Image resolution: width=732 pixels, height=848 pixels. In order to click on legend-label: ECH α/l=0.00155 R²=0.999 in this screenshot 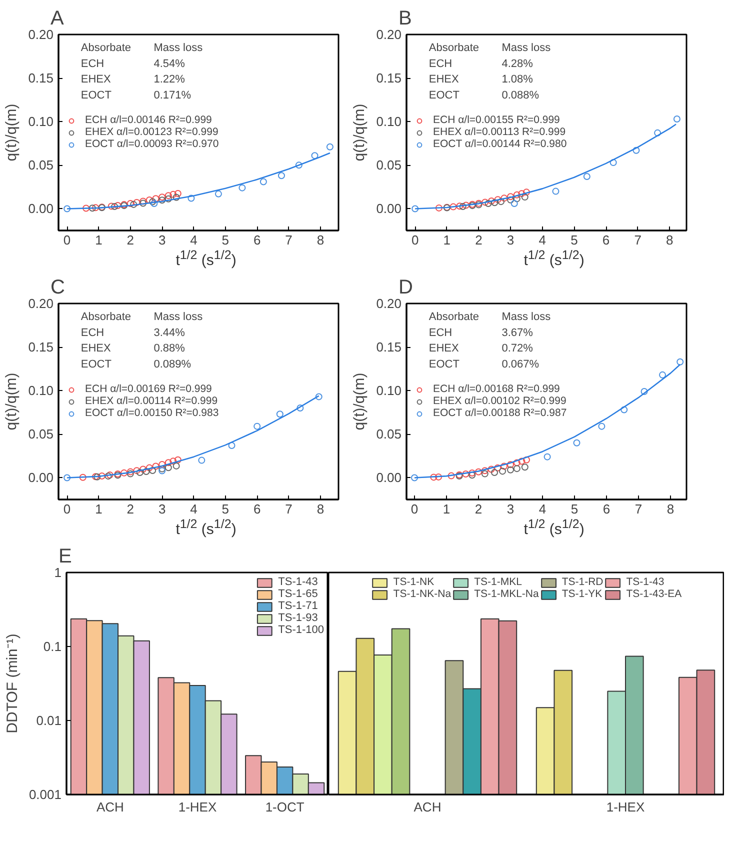, I will do `click(496, 120)`.